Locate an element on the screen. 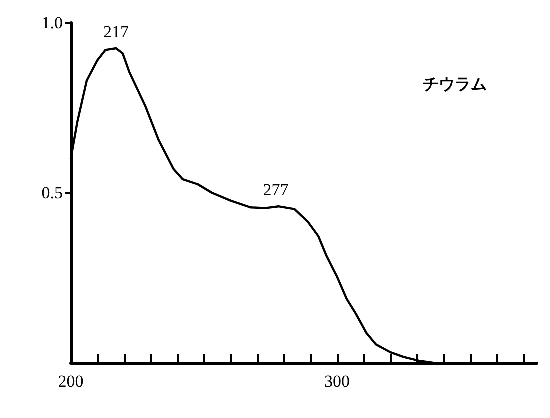 The height and width of the screenshot is (418, 550). annotation: 277 is located at coordinates (276, 190).